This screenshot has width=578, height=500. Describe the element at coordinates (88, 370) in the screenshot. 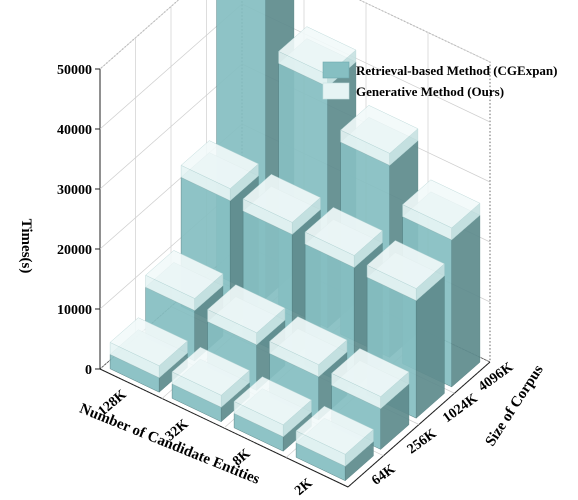

I see `z-tick-label-0: 0` at that location.